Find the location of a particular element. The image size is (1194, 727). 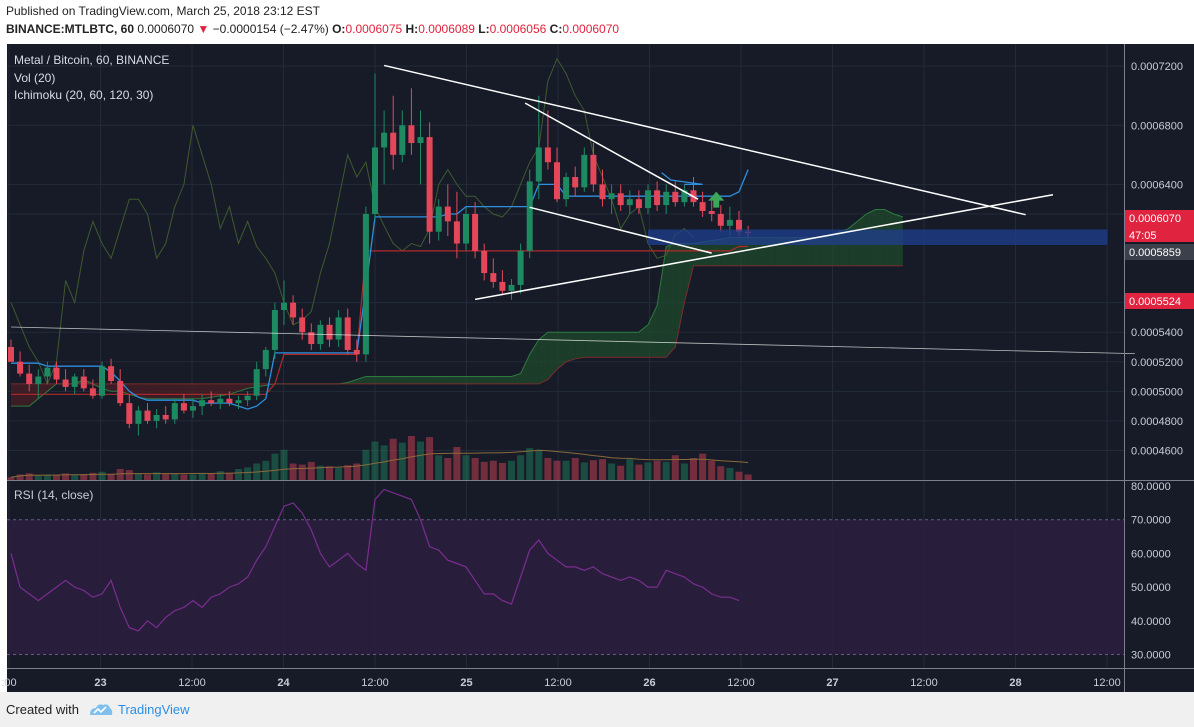

rsi-line is located at coordinates (375, 560).